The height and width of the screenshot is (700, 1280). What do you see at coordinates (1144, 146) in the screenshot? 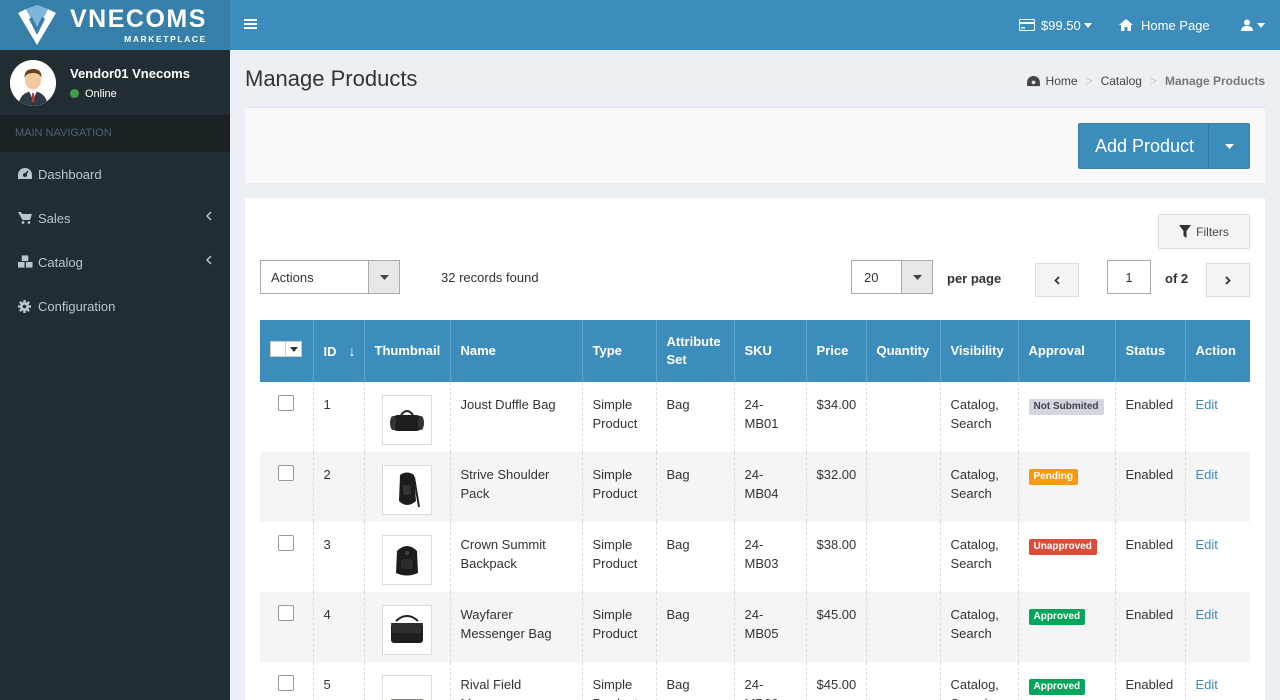
I see `add-product-button: Add Product` at bounding box center [1144, 146].